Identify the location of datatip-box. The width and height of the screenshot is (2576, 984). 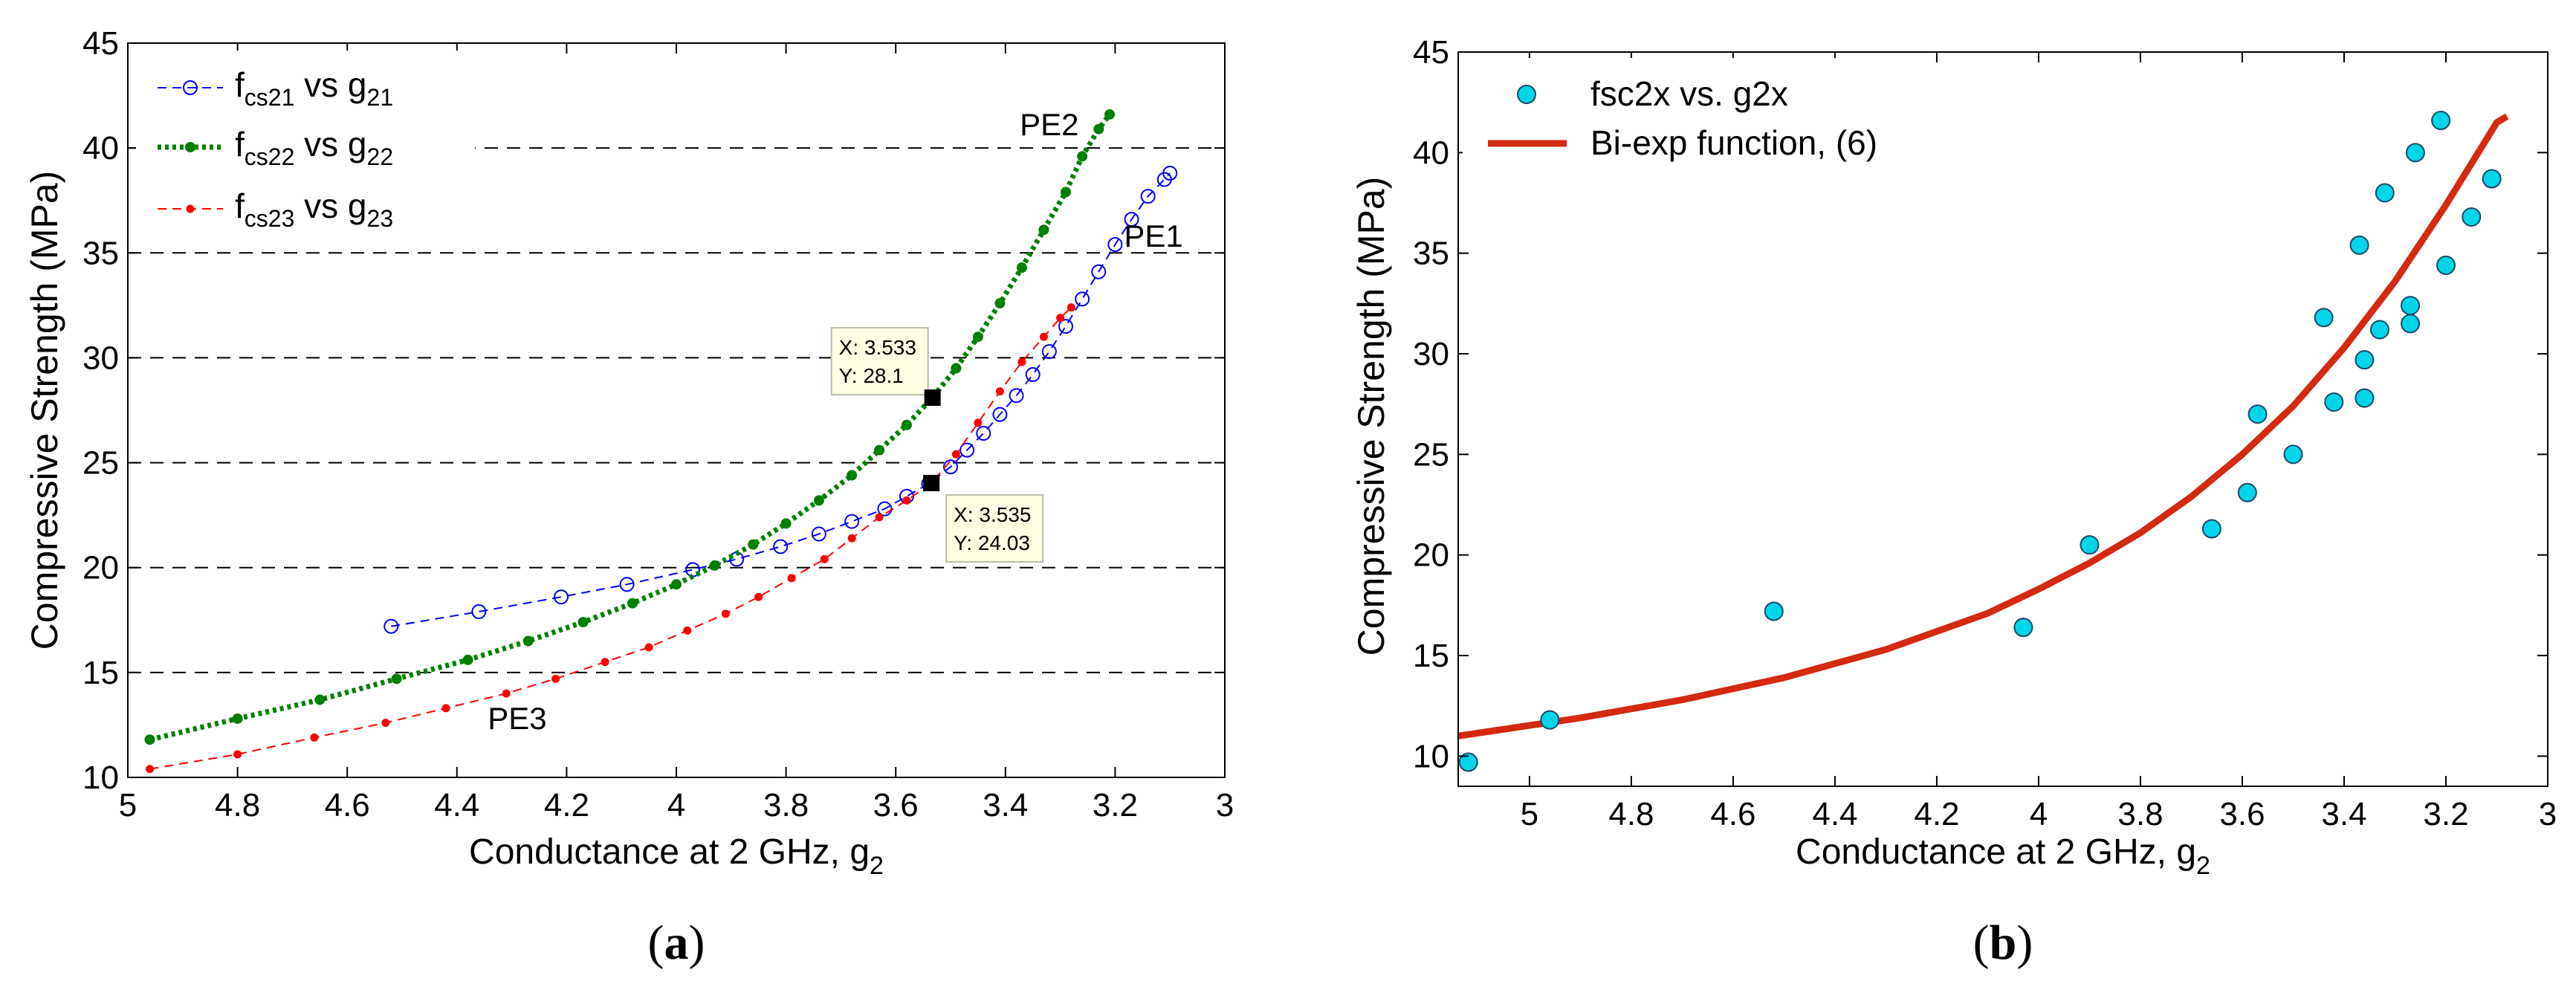
(995, 528).